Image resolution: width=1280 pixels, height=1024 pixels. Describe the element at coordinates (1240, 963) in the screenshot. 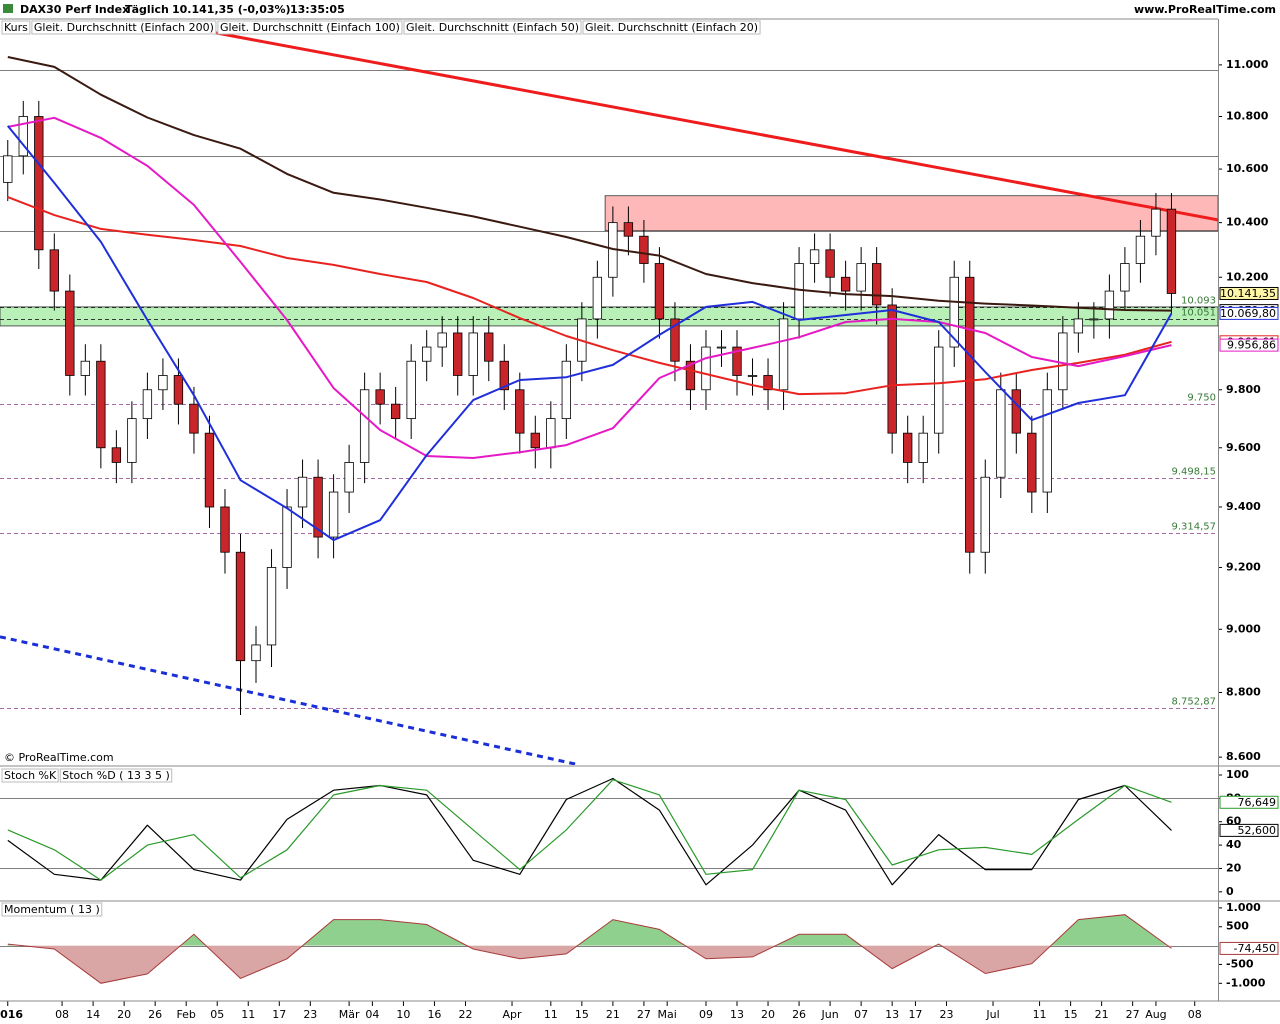

I see `y-tick-label: -500` at that location.